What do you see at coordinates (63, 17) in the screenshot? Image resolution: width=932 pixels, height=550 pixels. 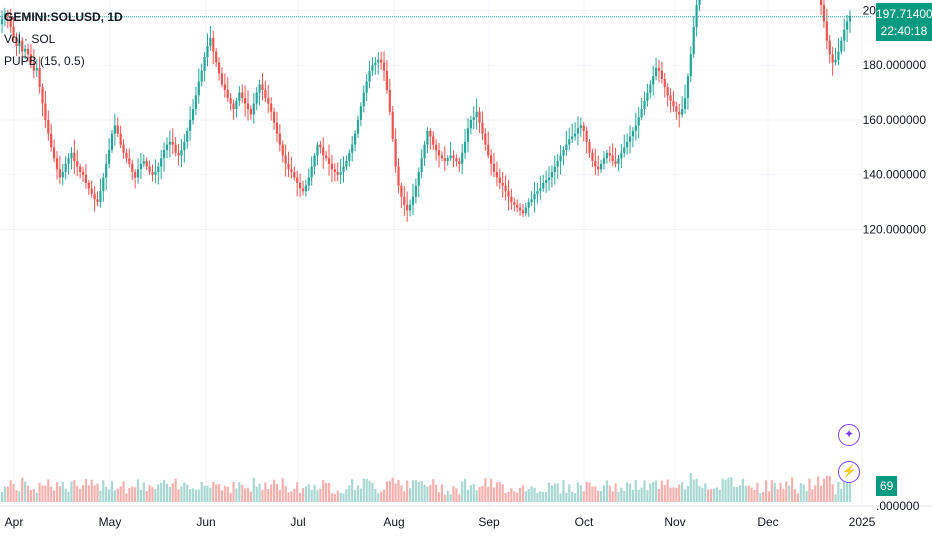 I see `legend-symbol: GEMINI:SOLUSD, 1D` at bounding box center [63, 17].